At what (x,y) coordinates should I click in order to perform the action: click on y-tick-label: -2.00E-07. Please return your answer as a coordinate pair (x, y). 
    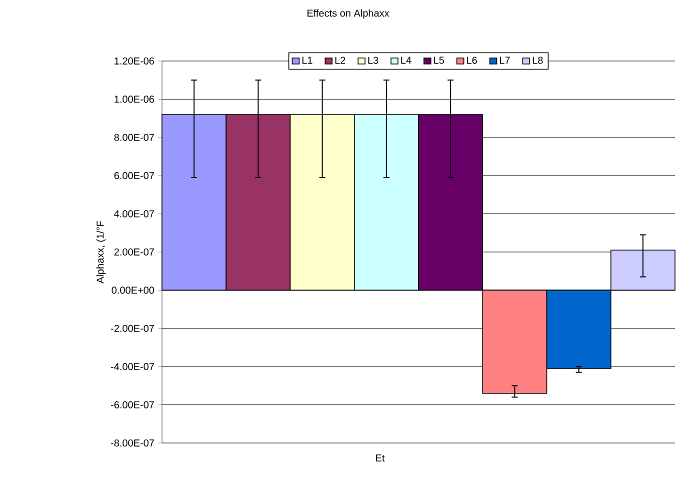
    Looking at the image, I should click on (132, 328).